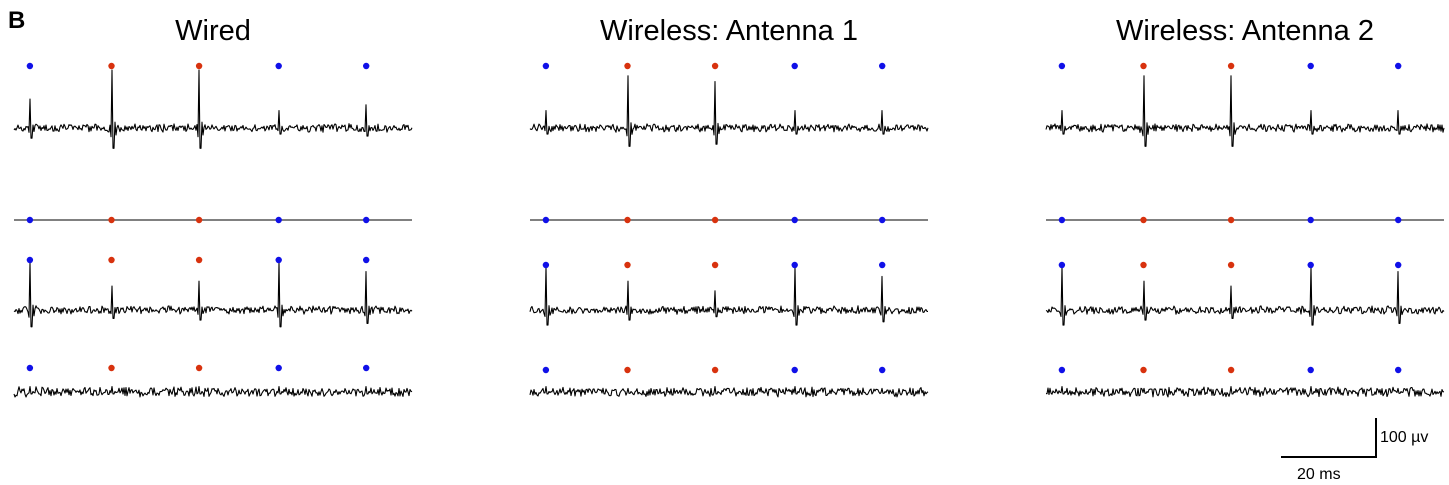 This screenshot has height=485, width=1449. I want to click on panel-label: B, so click(16, 20).